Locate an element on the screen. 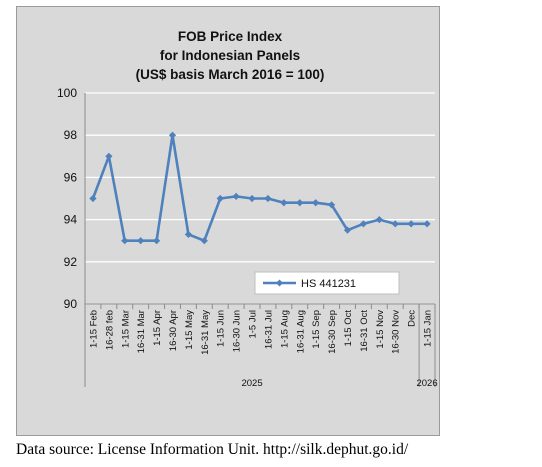  y-tick-label: 90 is located at coordinates (71, 304).